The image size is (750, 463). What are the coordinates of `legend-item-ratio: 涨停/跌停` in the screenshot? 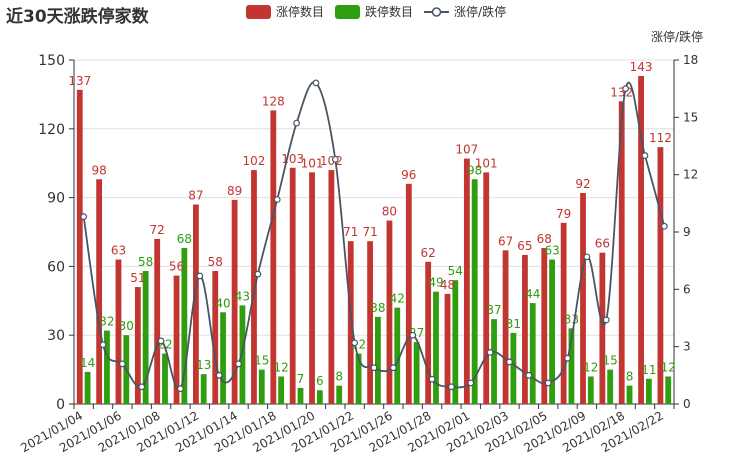 It's located at (465, 11).